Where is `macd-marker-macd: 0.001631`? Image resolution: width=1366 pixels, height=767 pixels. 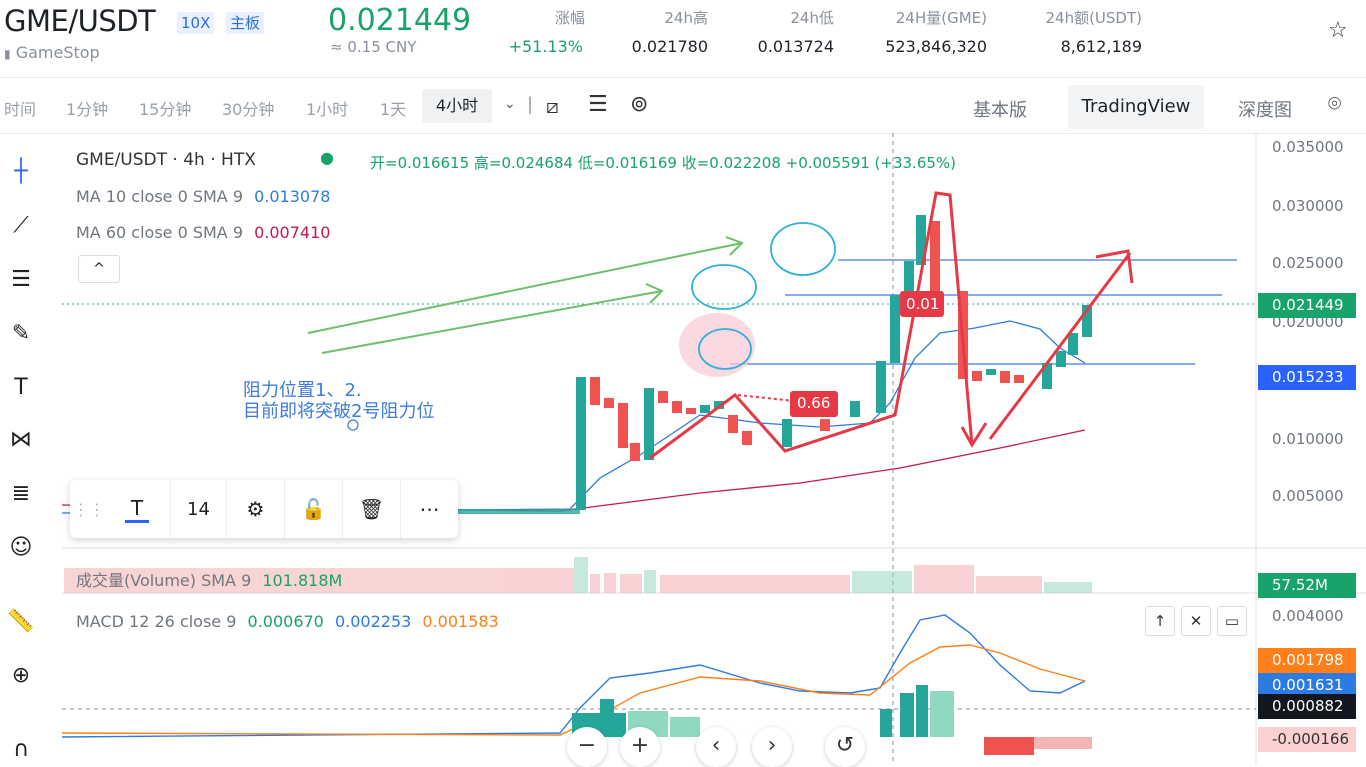
macd-marker-macd: 0.001631 is located at coordinates (1307, 685).